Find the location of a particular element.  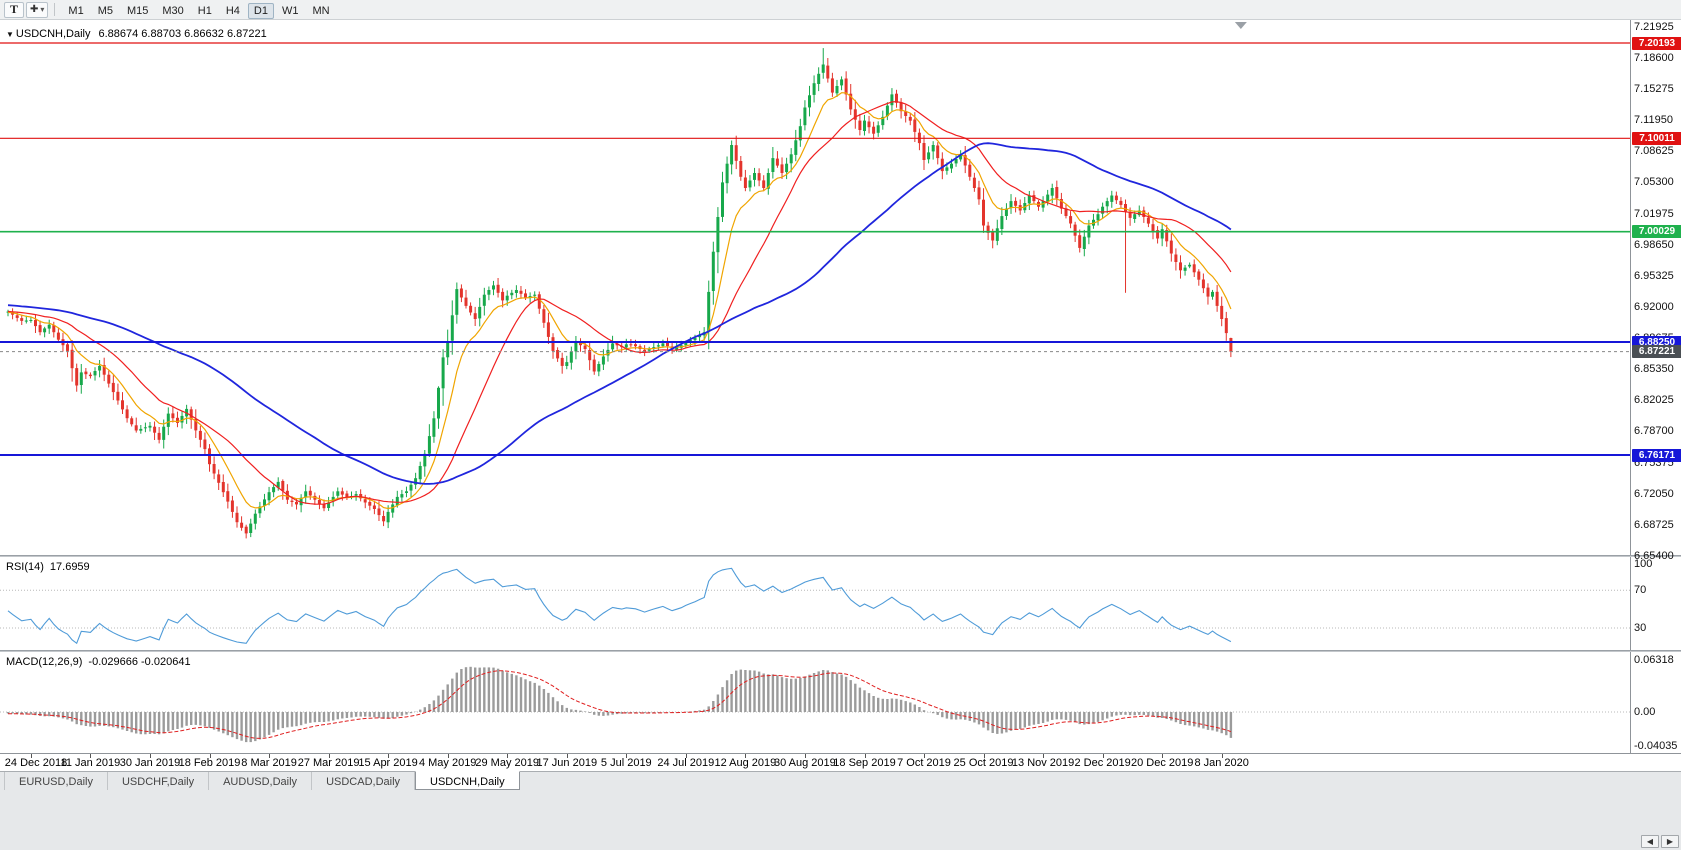

price-axis-label: 6.95325 is located at coordinates (1654, 275).